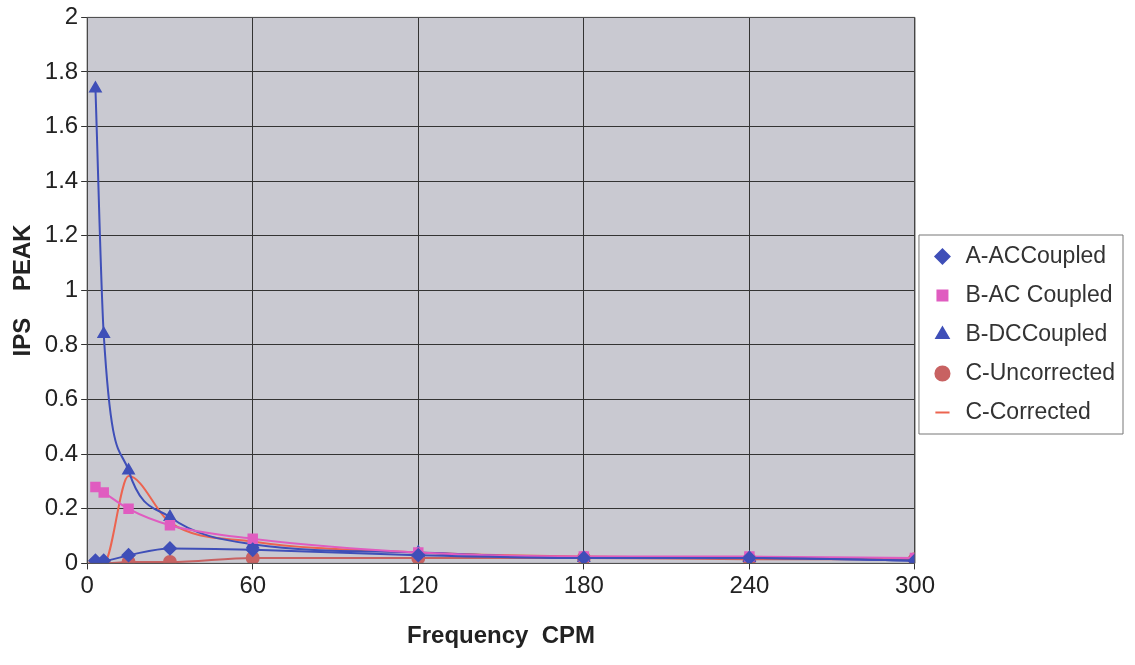  I want to click on legend-label: B-AC Coupled, so click(1039, 293).